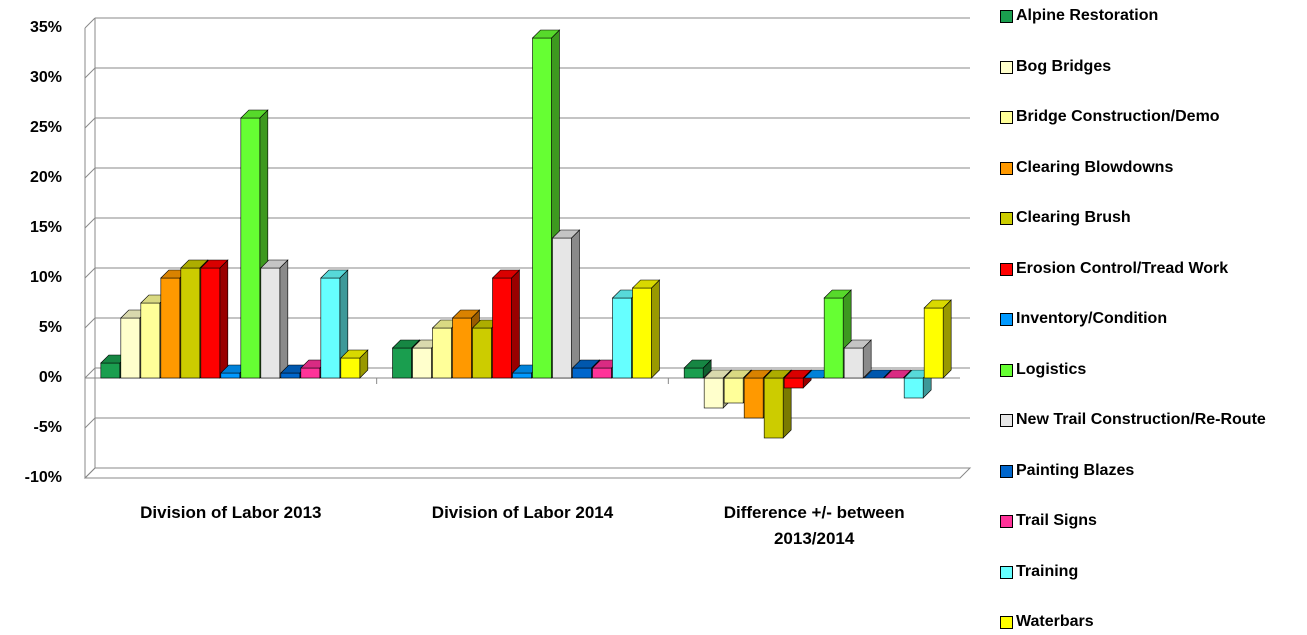 The image size is (1307, 635). I want to click on legend-label: Bridge Construction/Demo, so click(1118, 116).